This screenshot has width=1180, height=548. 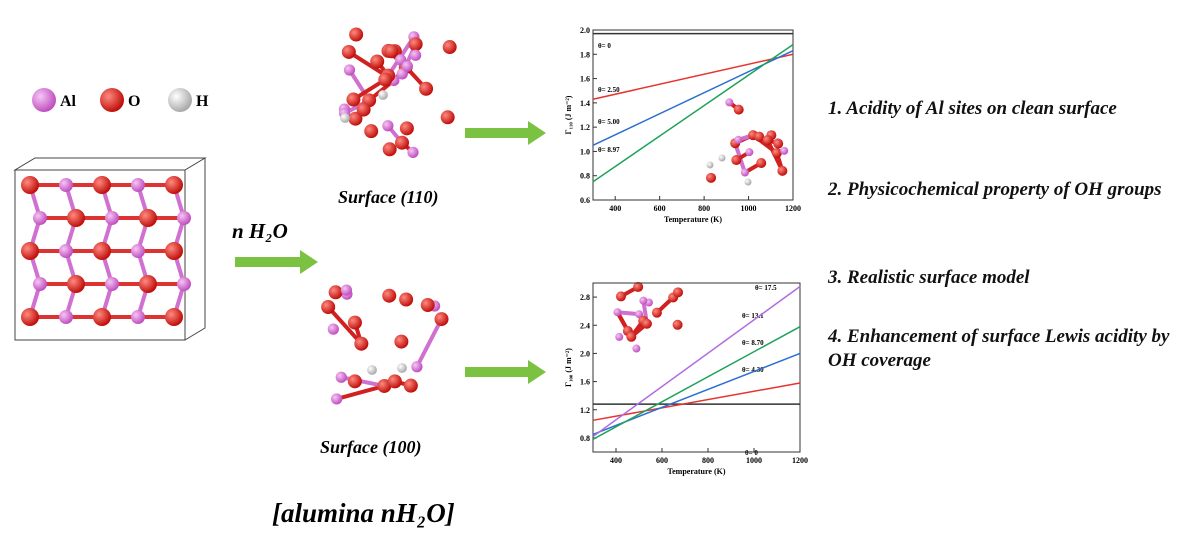 What do you see at coordinates (995, 189) in the screenshot?
I see `point: 2. Physicochemical property of OH groups` at bounding box center [995, 189].